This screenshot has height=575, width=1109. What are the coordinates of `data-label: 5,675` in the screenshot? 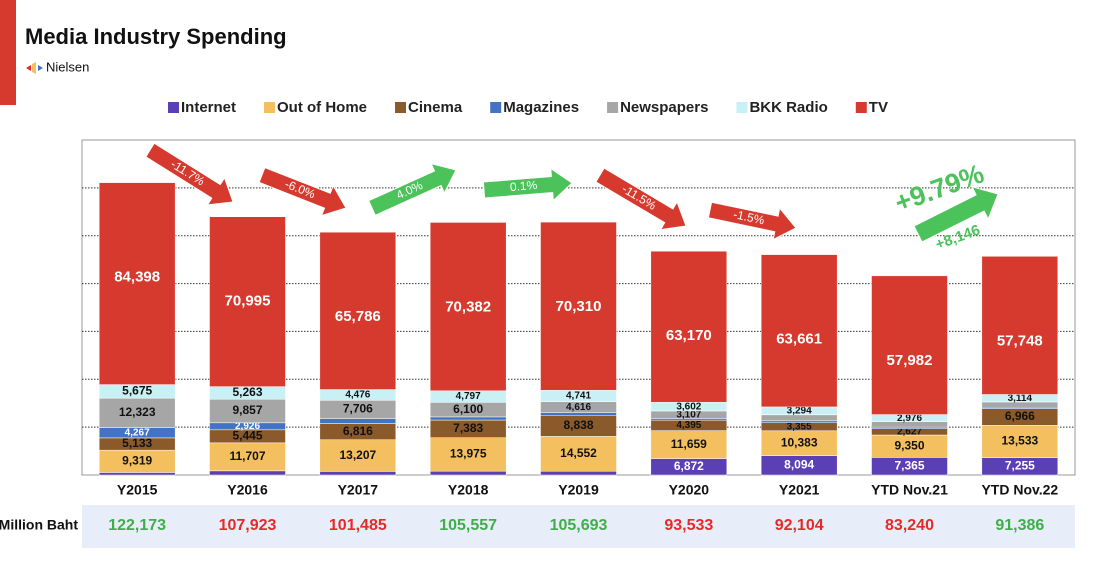 It's located at (137, 391).